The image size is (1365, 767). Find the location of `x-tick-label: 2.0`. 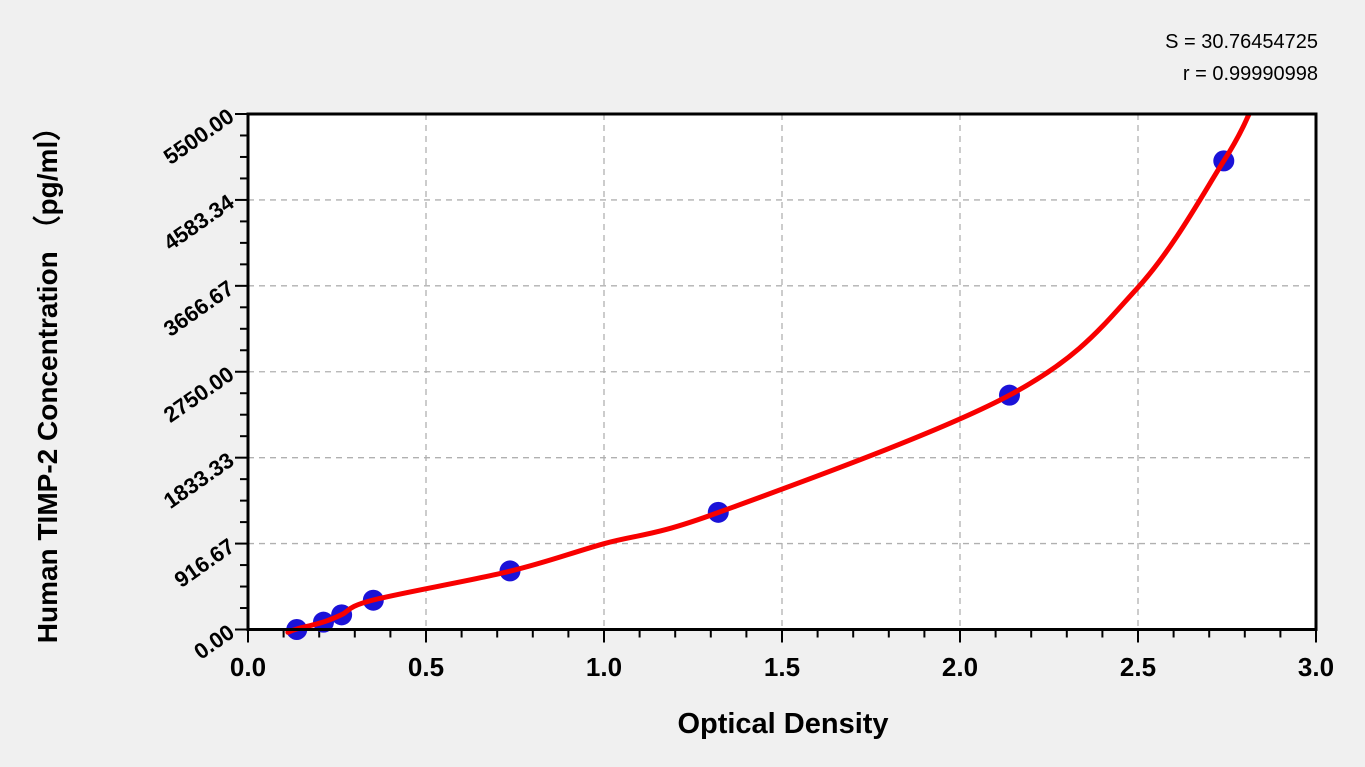

x-tick-label: 2.0 is located at coordinates (960, 667).